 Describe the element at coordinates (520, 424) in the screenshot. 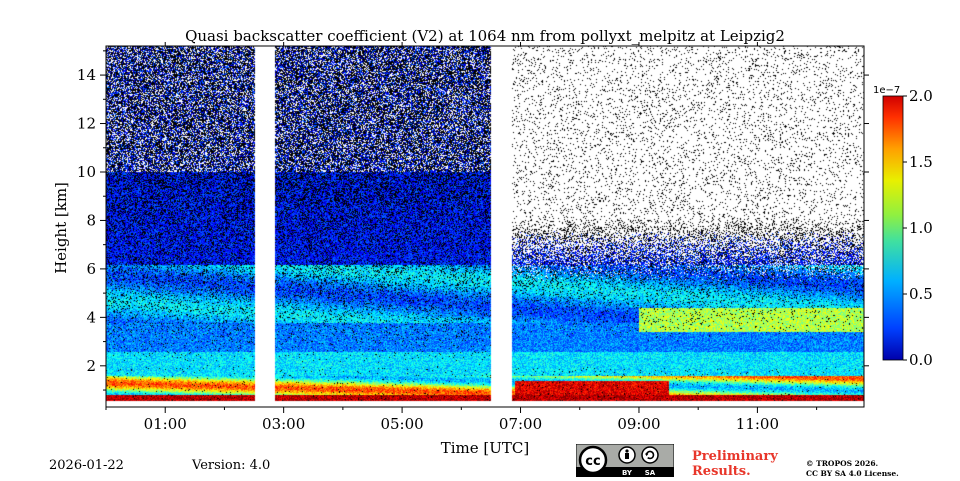

I see `x-tick-label: 07:00` at that location.